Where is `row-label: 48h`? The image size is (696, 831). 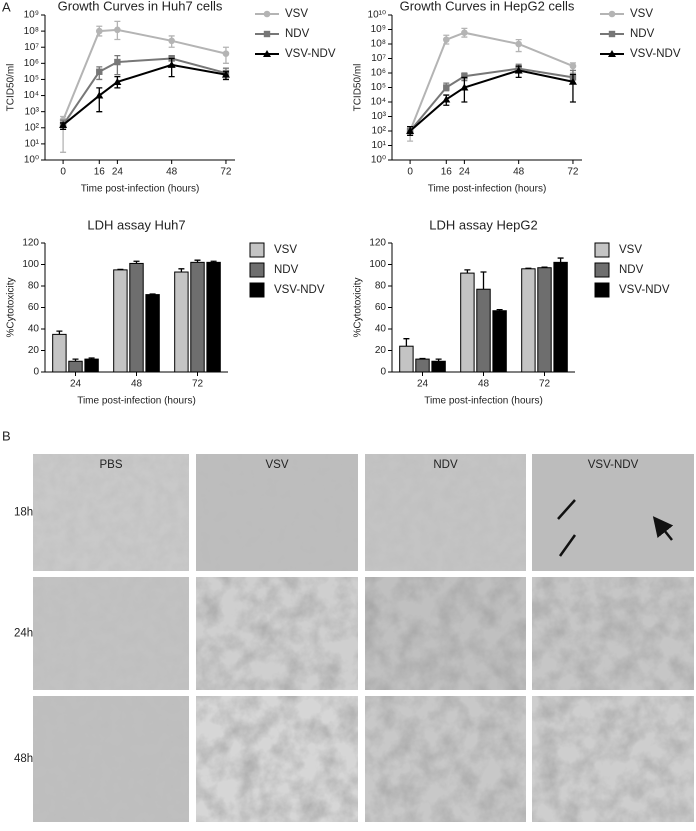 row-label: 48h is located at coordinates (23, 759).